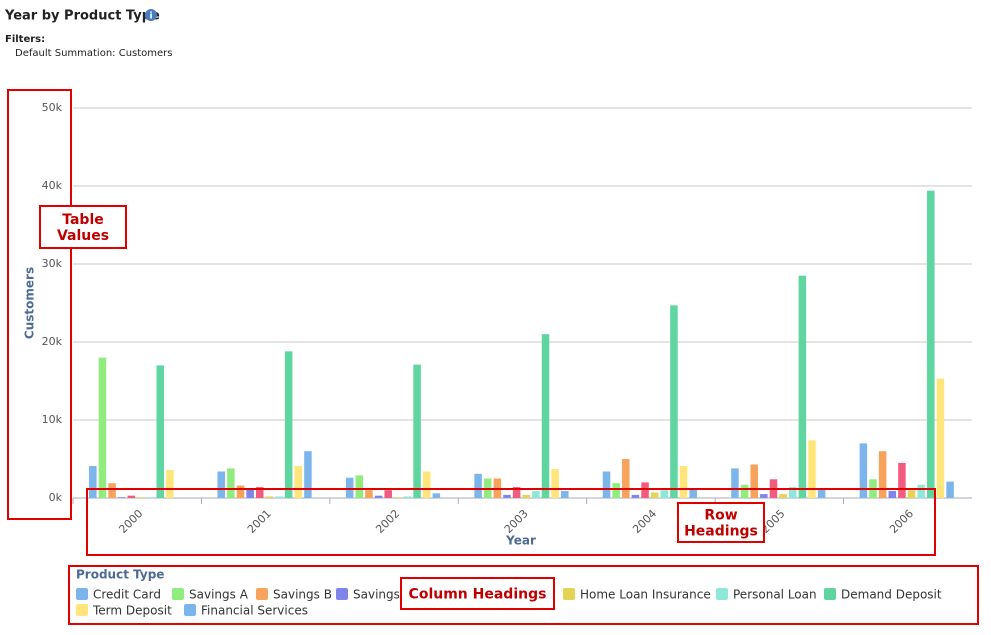 The height and width of the screenshot is (635, 991). What do you see at coordinates (644, 521) in the screenshot?
I see `x-tick-label: 2004` at bounding box center [644, 521].